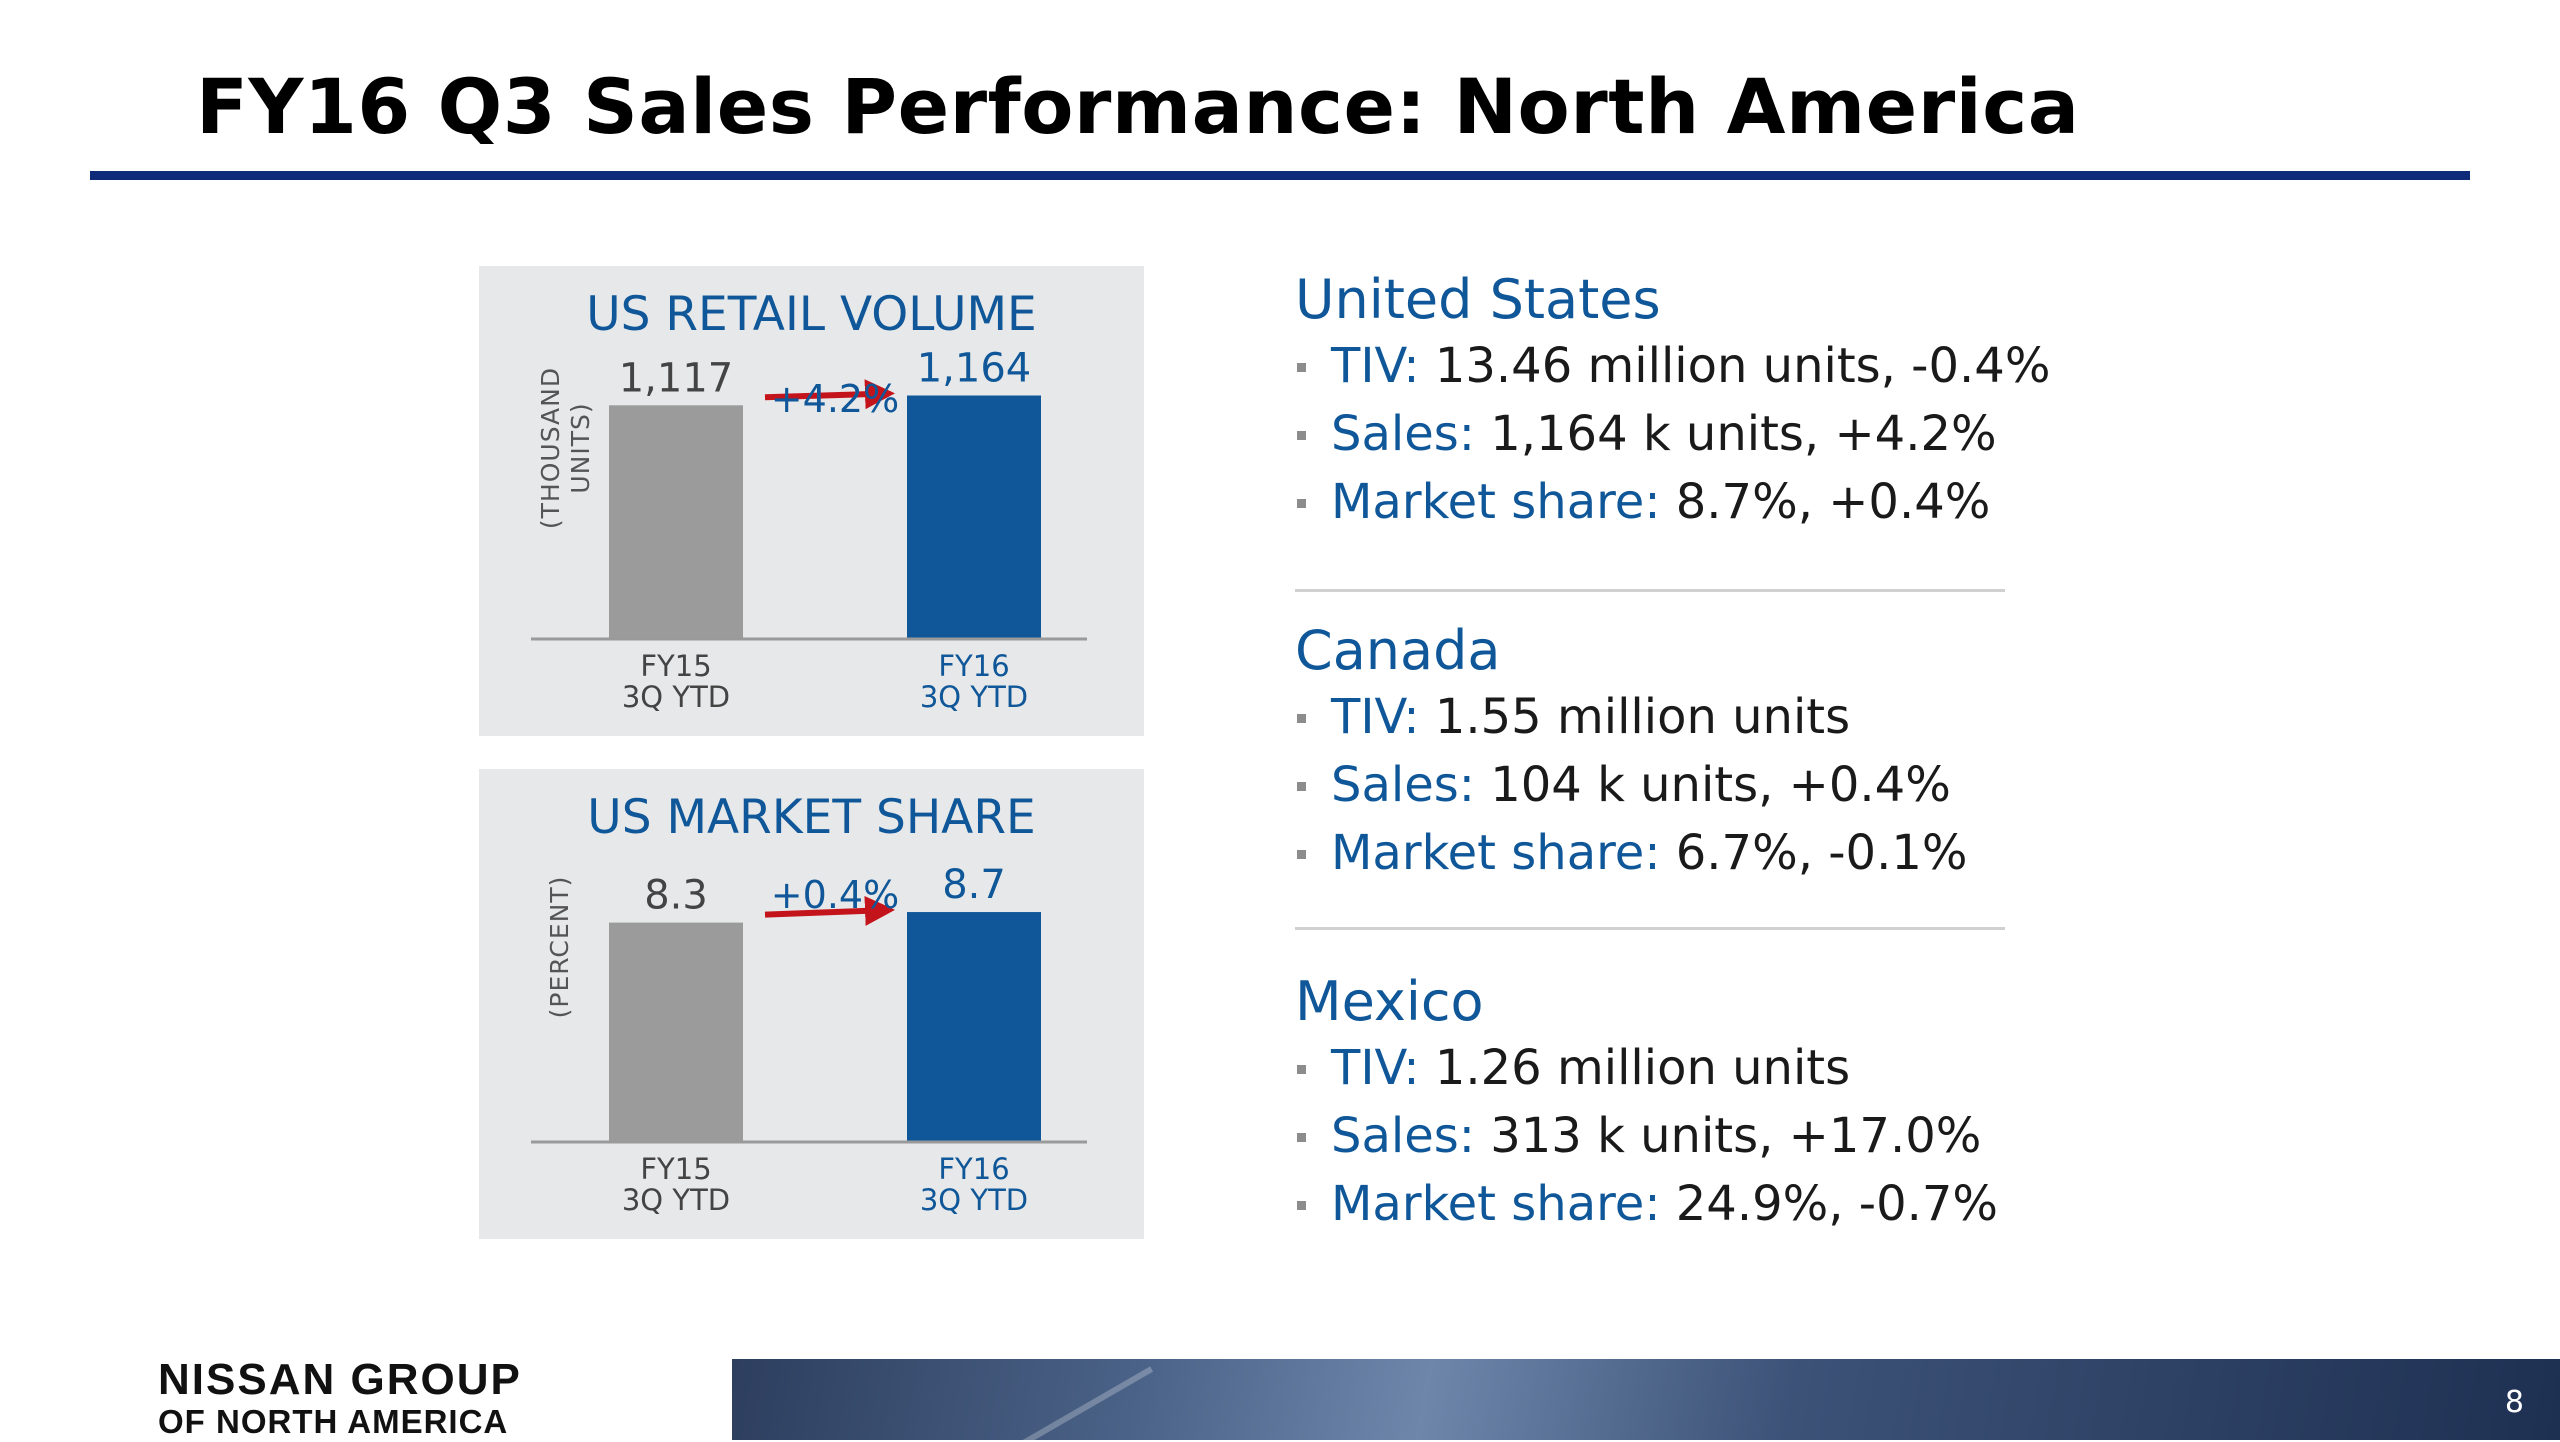  I want to click on chart-title: US RETAIL VOLUME, so click(811, 314).